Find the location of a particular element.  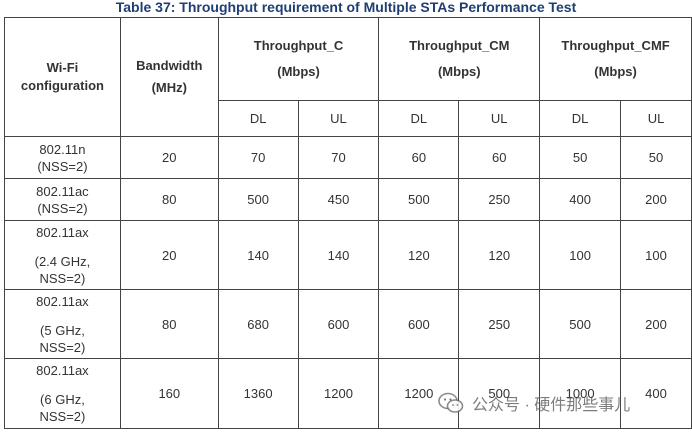

header-group-name: Throughput_C is located at coordinates (298, 45).